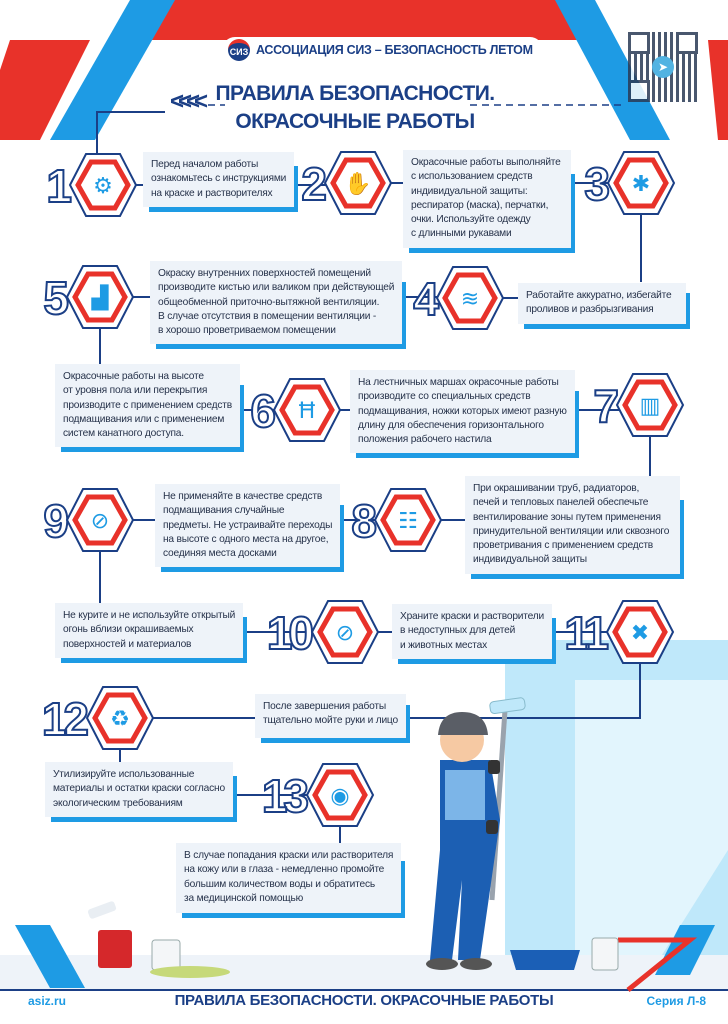  What do you see at coordinates (586, 633) in the screenshot?
I see `step-number: 11` at bounding box center [586, 633].